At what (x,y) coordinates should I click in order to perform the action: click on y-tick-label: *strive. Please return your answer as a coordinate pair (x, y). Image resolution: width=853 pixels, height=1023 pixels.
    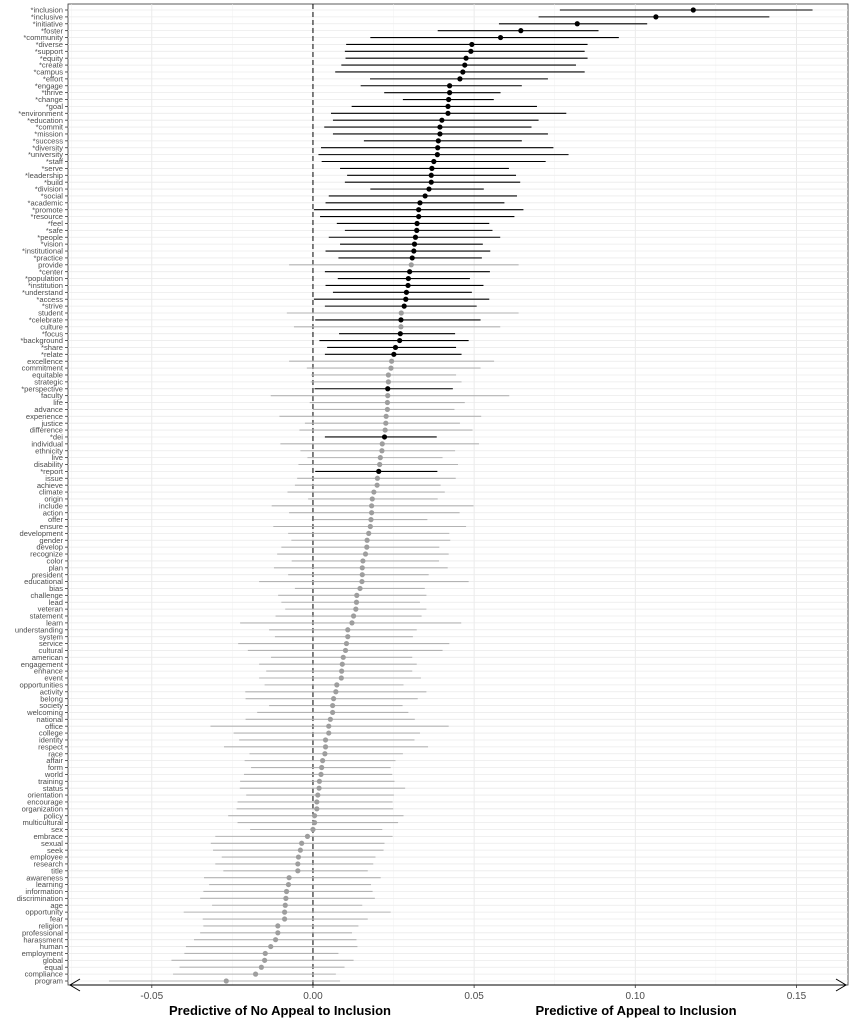
    Looking at the image, I should click on (52, 306).